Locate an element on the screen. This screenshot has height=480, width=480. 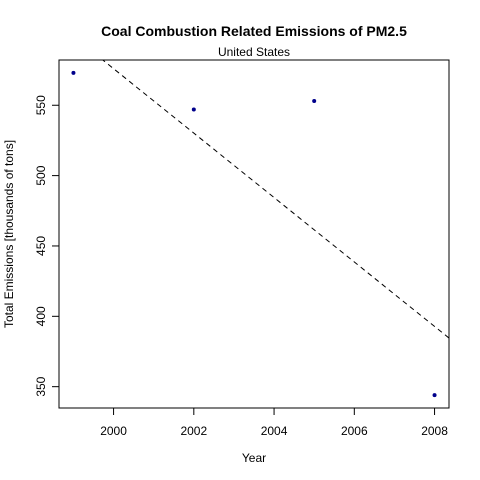
y-tick-label: 550 is located at coordinates (41, 105).